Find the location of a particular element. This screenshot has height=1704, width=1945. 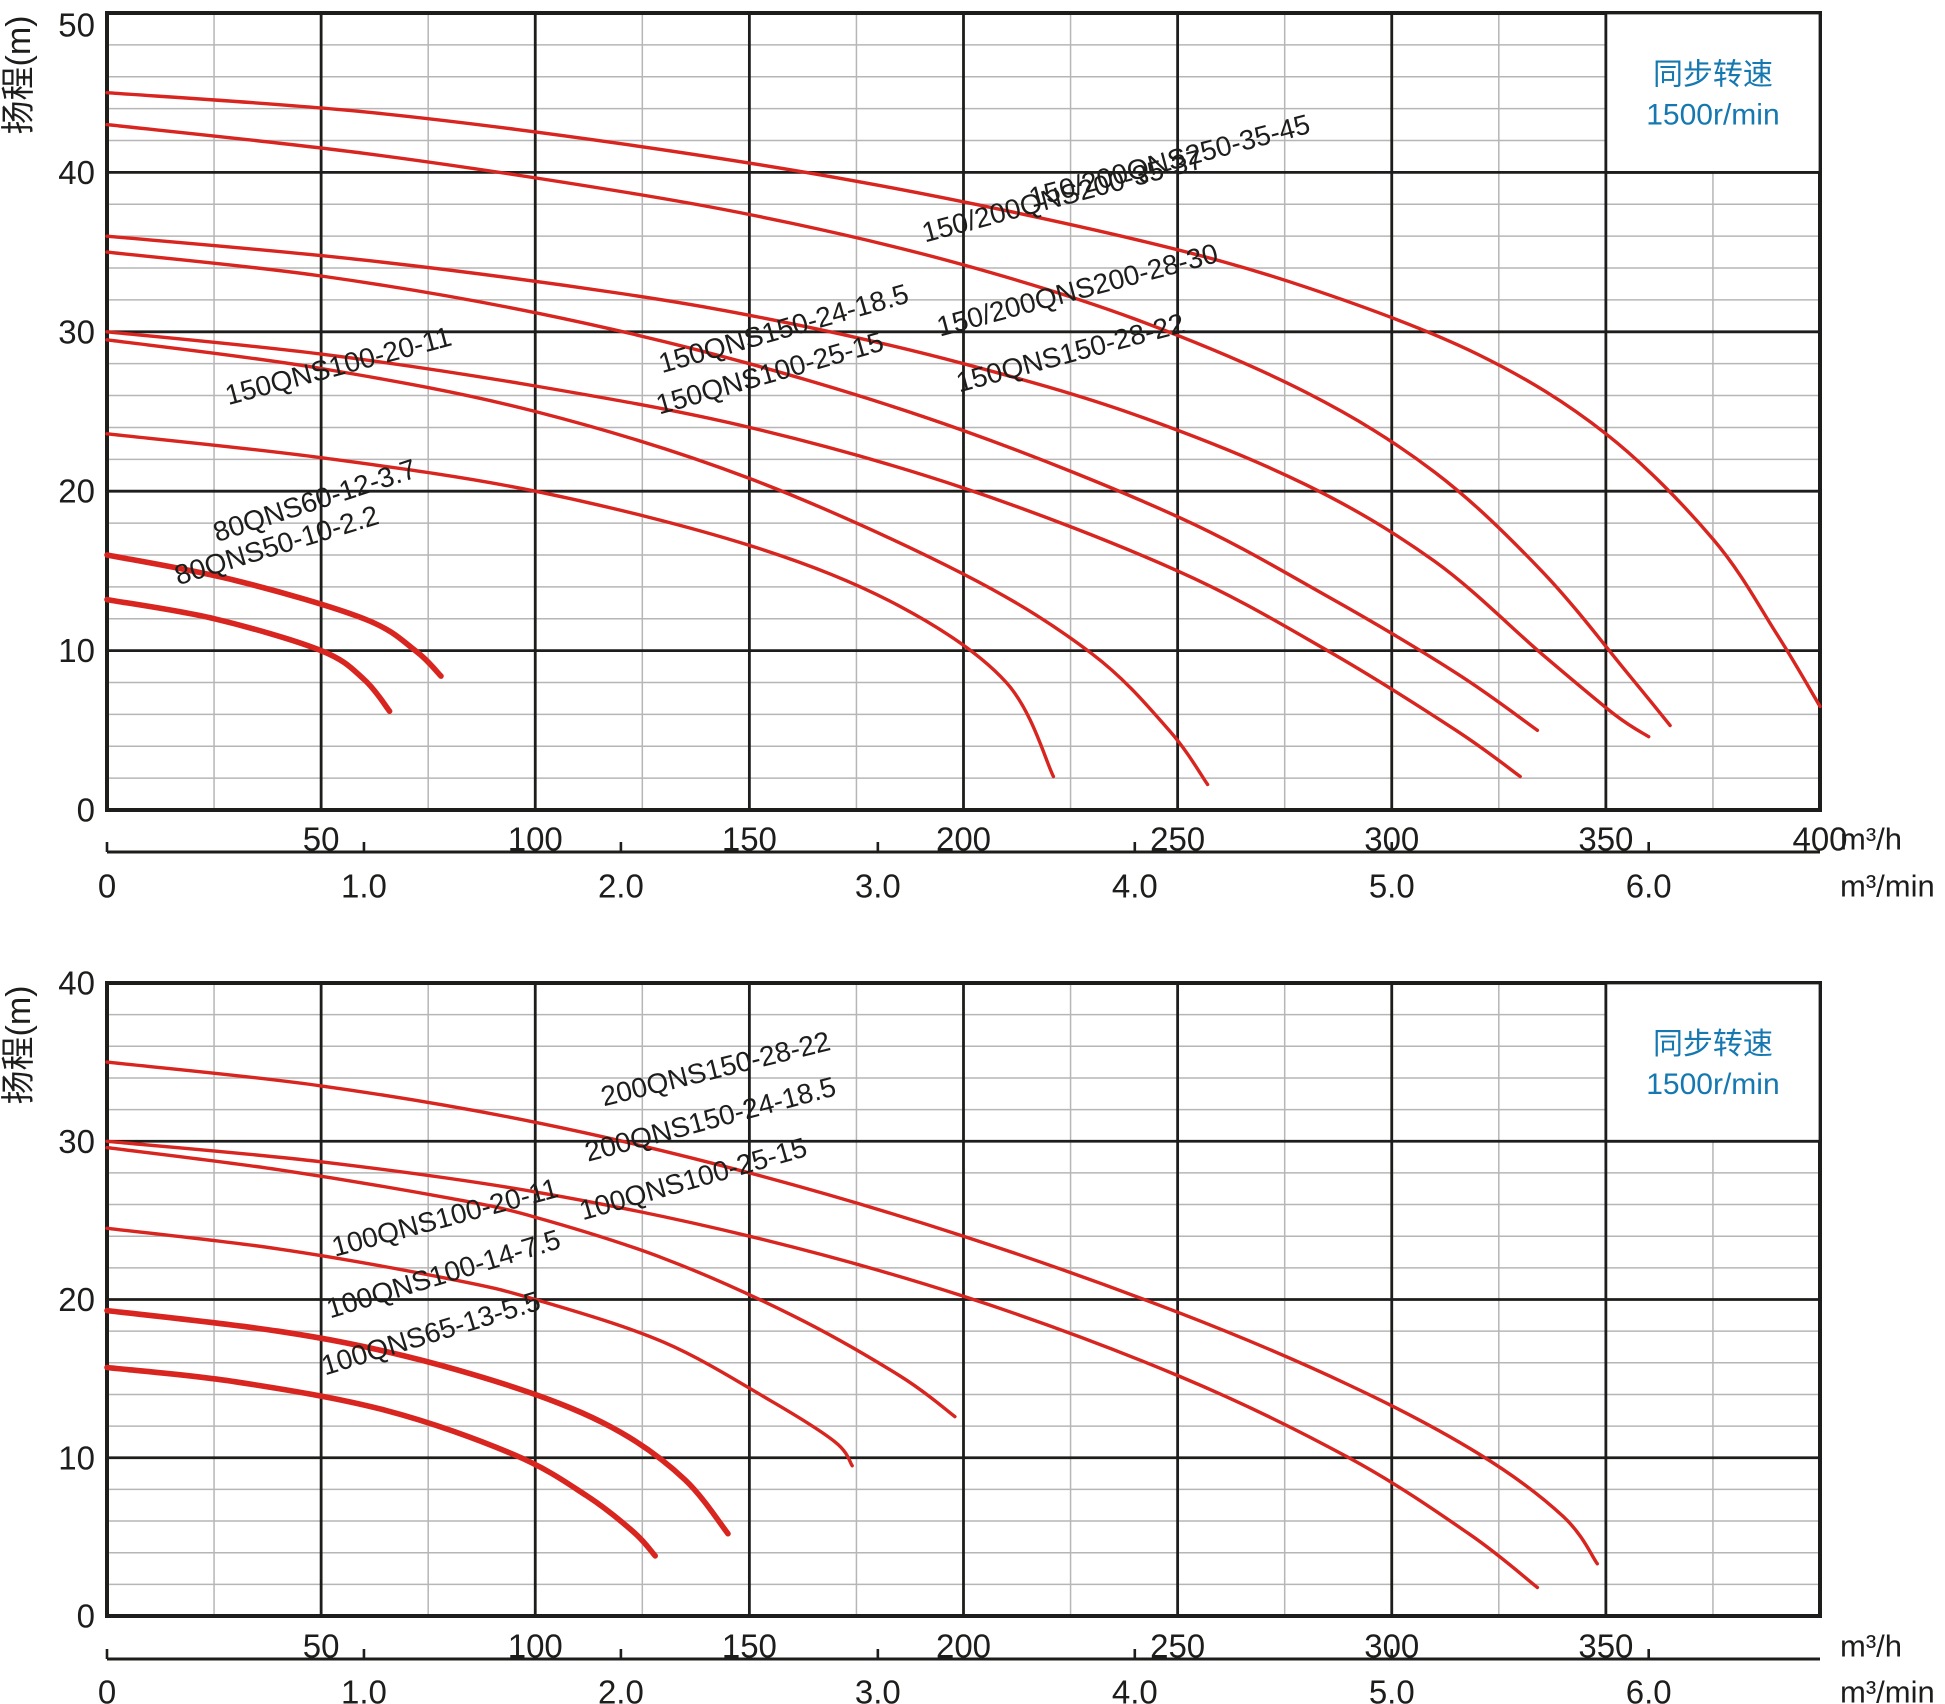

x-tick2-bottom-4.0: 4.0 is located at coordinates (1135, 1689).